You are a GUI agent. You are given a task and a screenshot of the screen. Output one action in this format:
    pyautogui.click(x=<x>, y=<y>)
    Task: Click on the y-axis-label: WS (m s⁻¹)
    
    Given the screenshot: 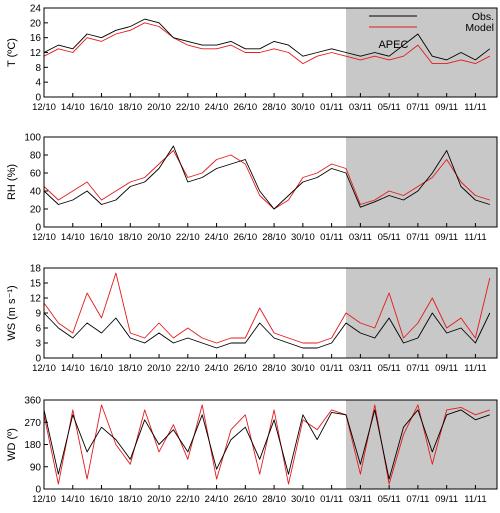 What is the action you would take?
    pyautogui.click(x=12, y=312)
    